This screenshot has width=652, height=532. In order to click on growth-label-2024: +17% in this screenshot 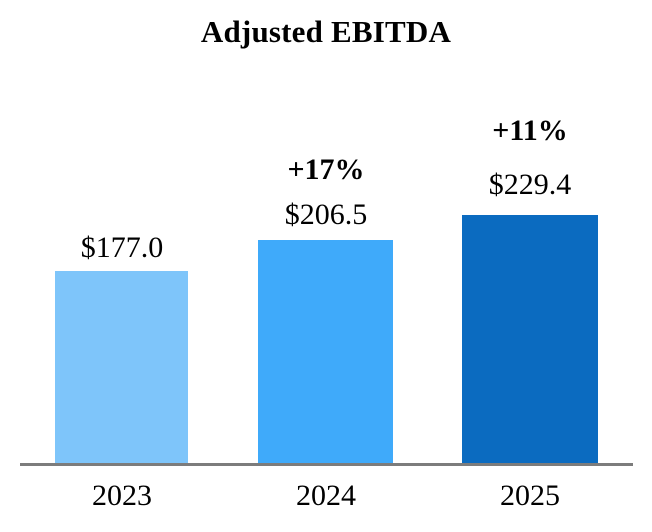, I will do `click(326, 169)`.